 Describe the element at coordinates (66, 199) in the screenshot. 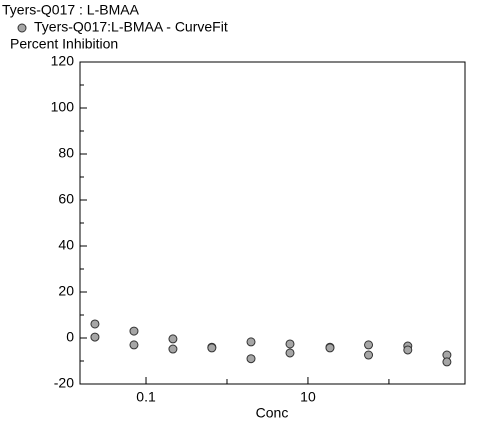

I see `y-tick-label: 60` at that location.